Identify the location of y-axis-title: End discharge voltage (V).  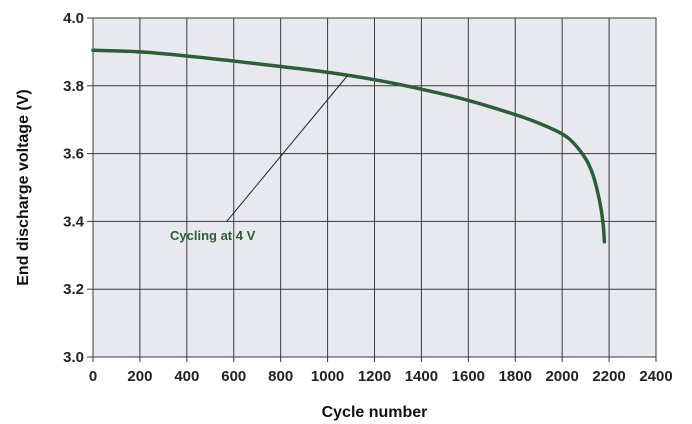
(23, 187).